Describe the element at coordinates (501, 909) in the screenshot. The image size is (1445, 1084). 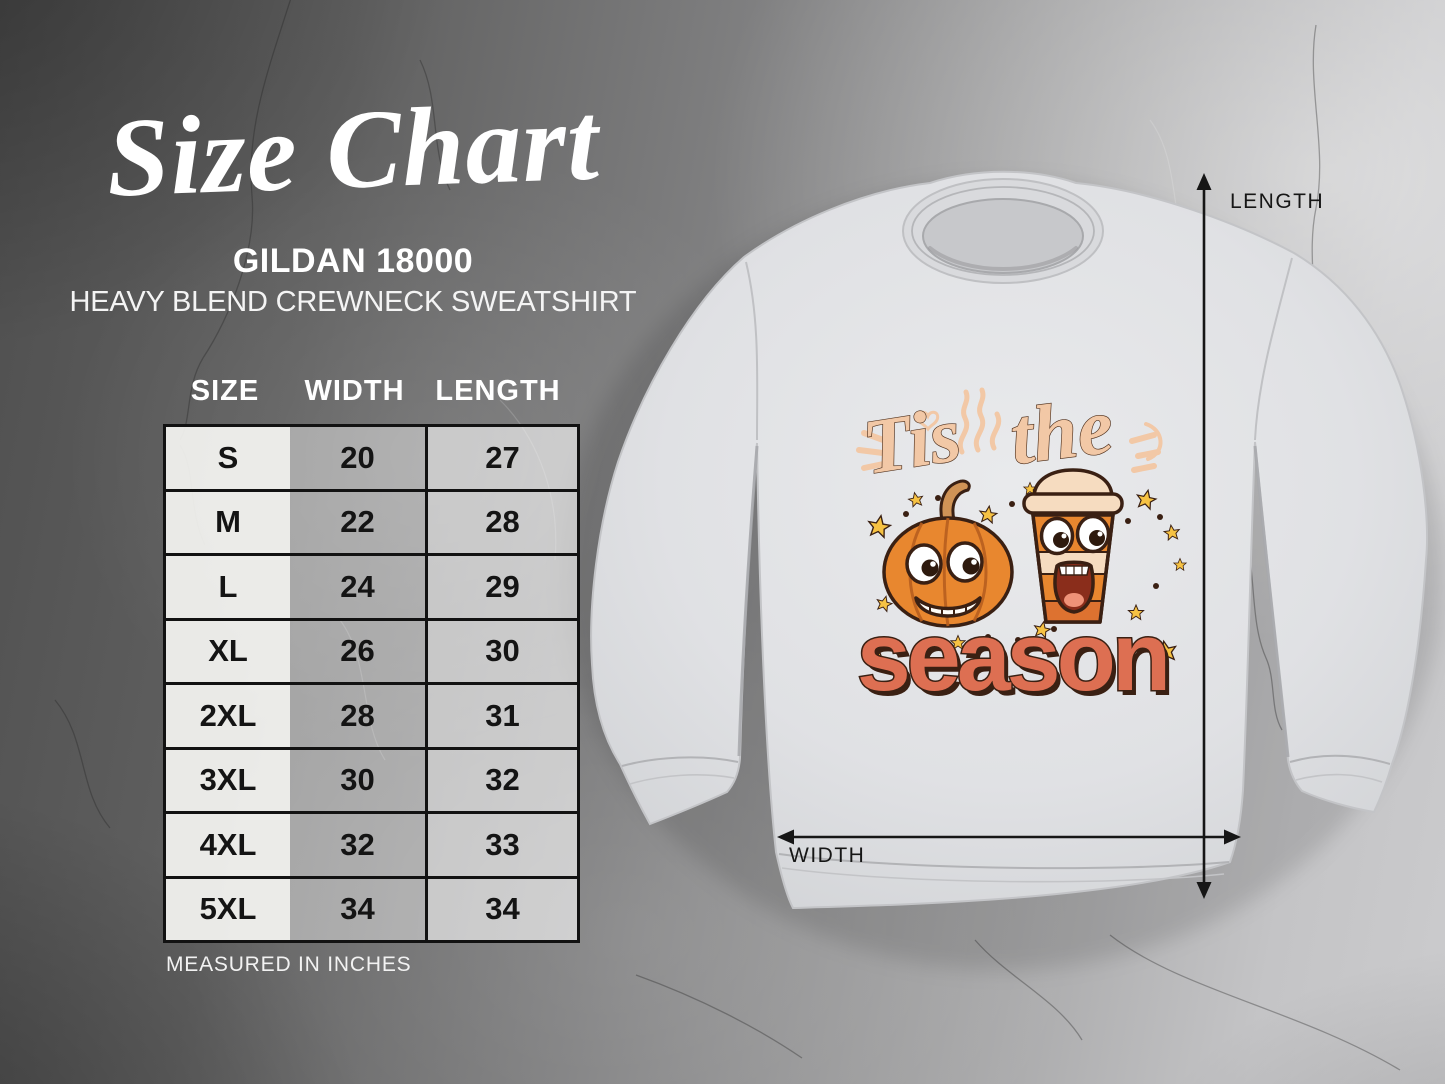
I see `length-cell: 34` at that location.